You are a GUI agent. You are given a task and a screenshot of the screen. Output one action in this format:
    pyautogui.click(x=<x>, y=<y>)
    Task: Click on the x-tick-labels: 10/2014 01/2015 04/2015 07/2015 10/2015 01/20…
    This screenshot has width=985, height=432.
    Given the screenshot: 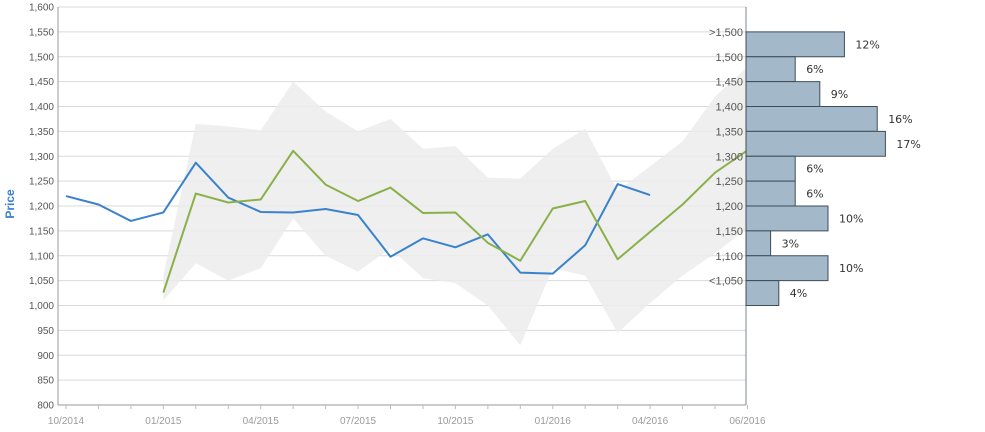 What is the action you would take?
    pyautogui.click(x=407, y=421)
    